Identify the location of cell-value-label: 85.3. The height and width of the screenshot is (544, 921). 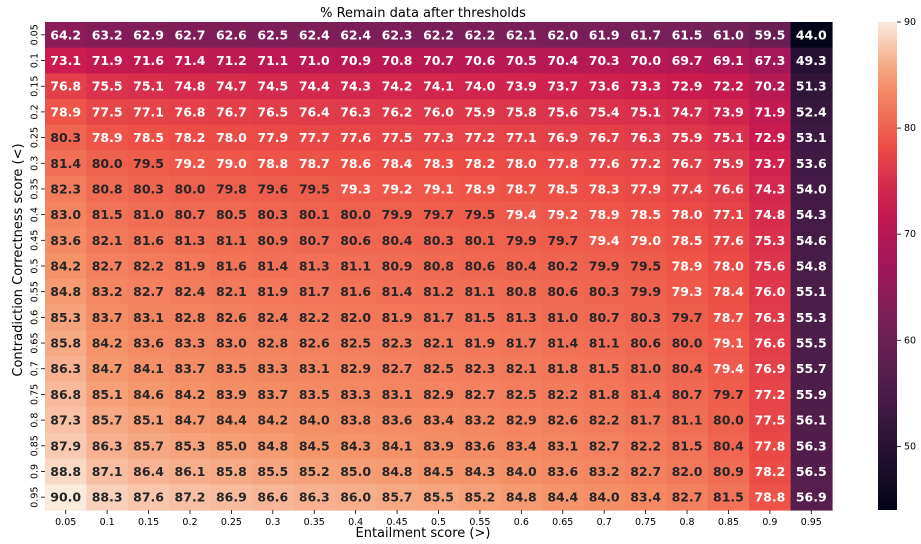
(190, 445).